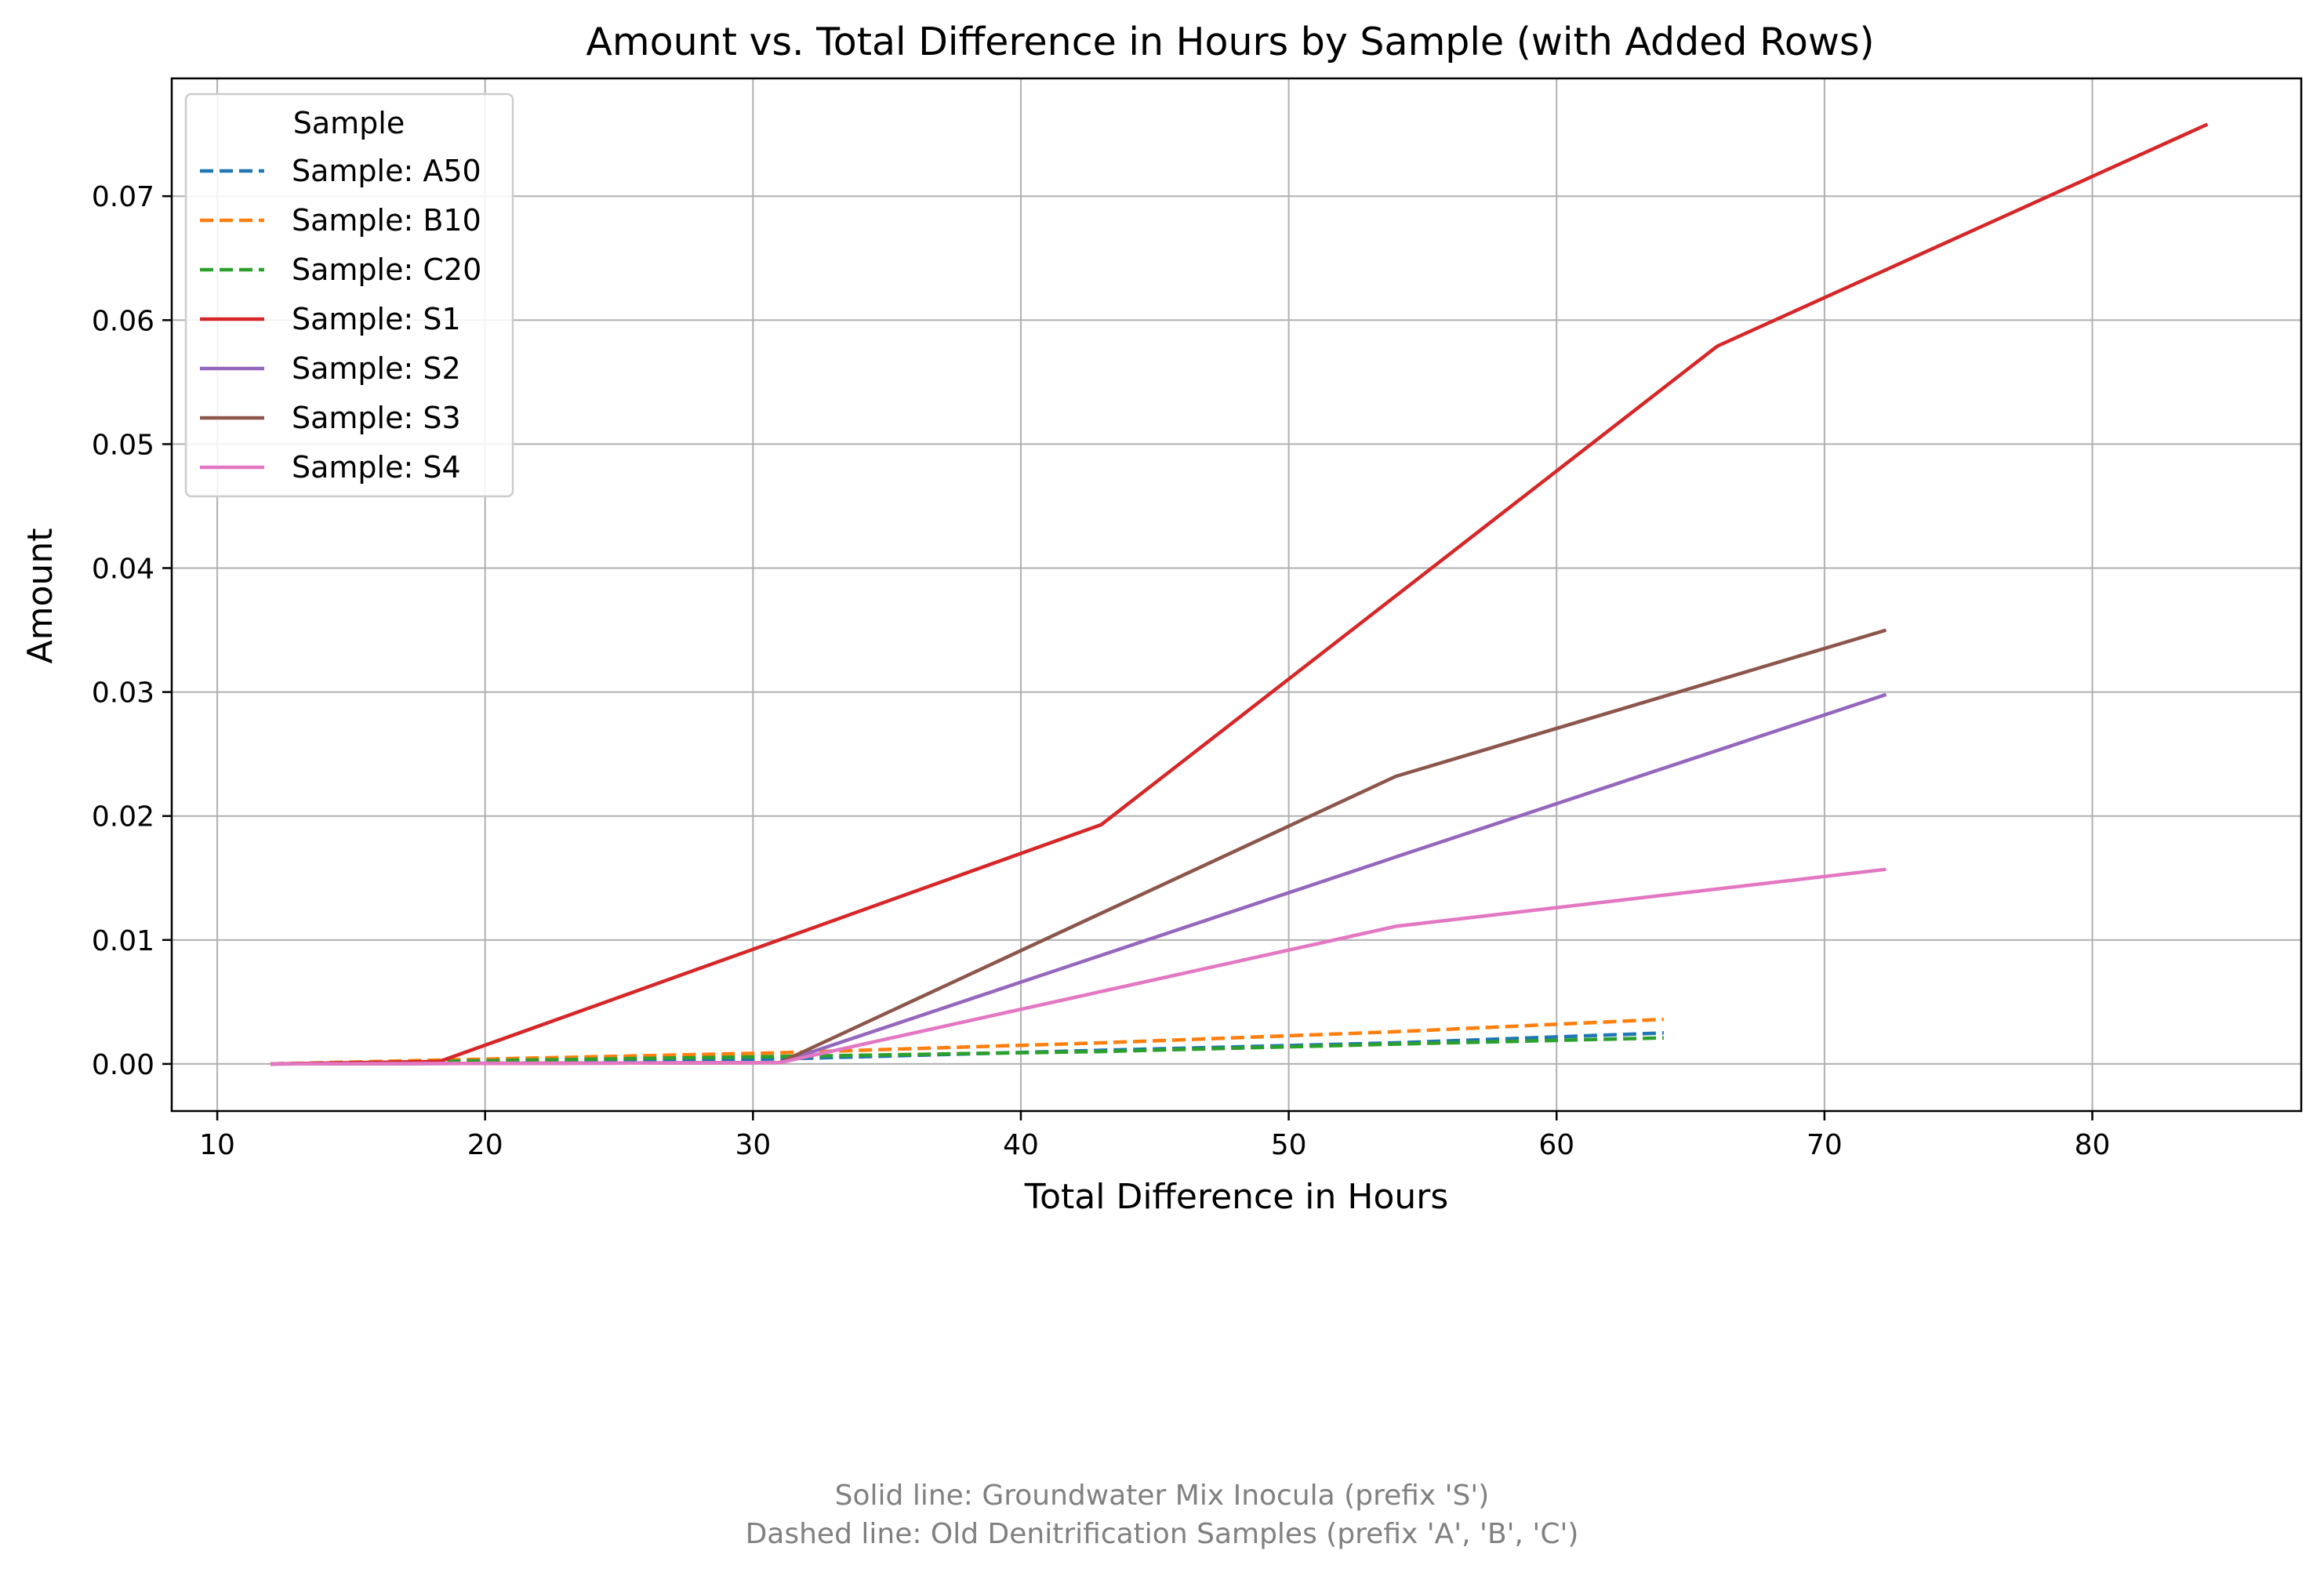 The image size is (2324, 1576). Describe the element at coordinates (217, 1145) in the screenshot. I see `x-tick-label: 10` at that location.